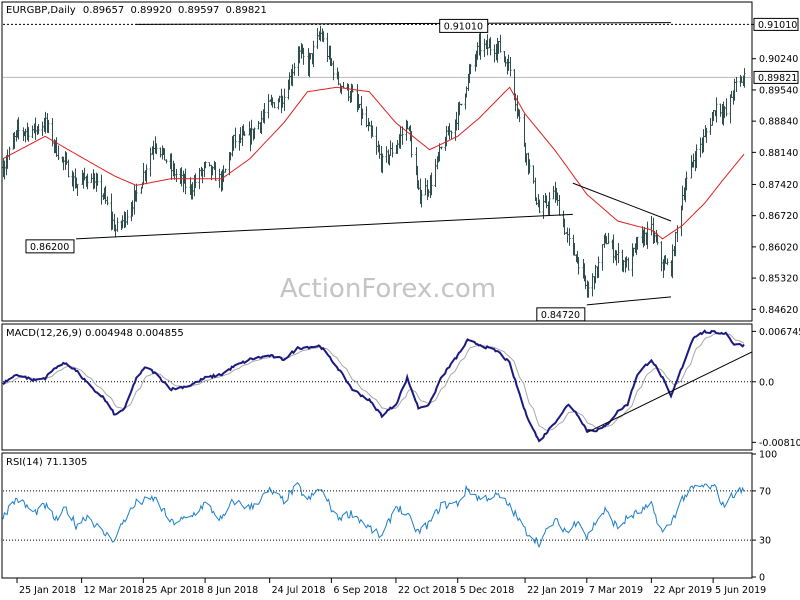 The width and height of the screenshot is (800, 600). What do you see at coordinates (629, 301) in the screenshot?
I see `price-trendline` at bounding box center [629, 301].